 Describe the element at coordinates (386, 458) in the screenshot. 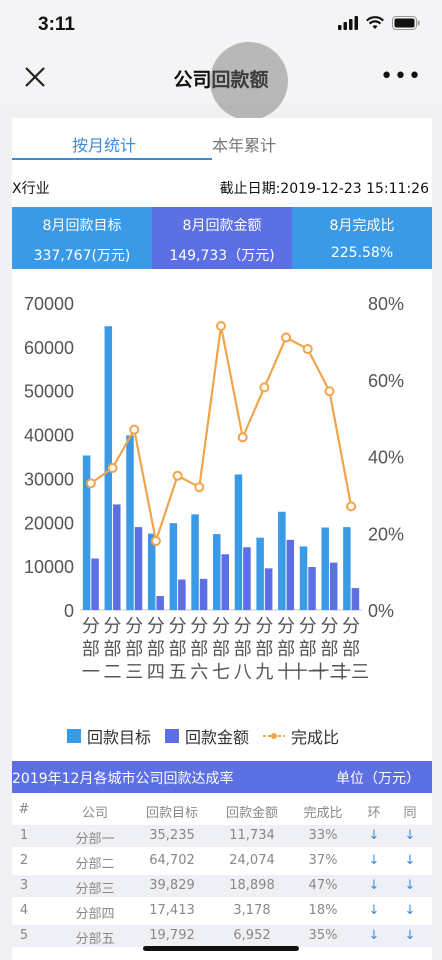

I see `y2-tick-label: 40%` at that location.